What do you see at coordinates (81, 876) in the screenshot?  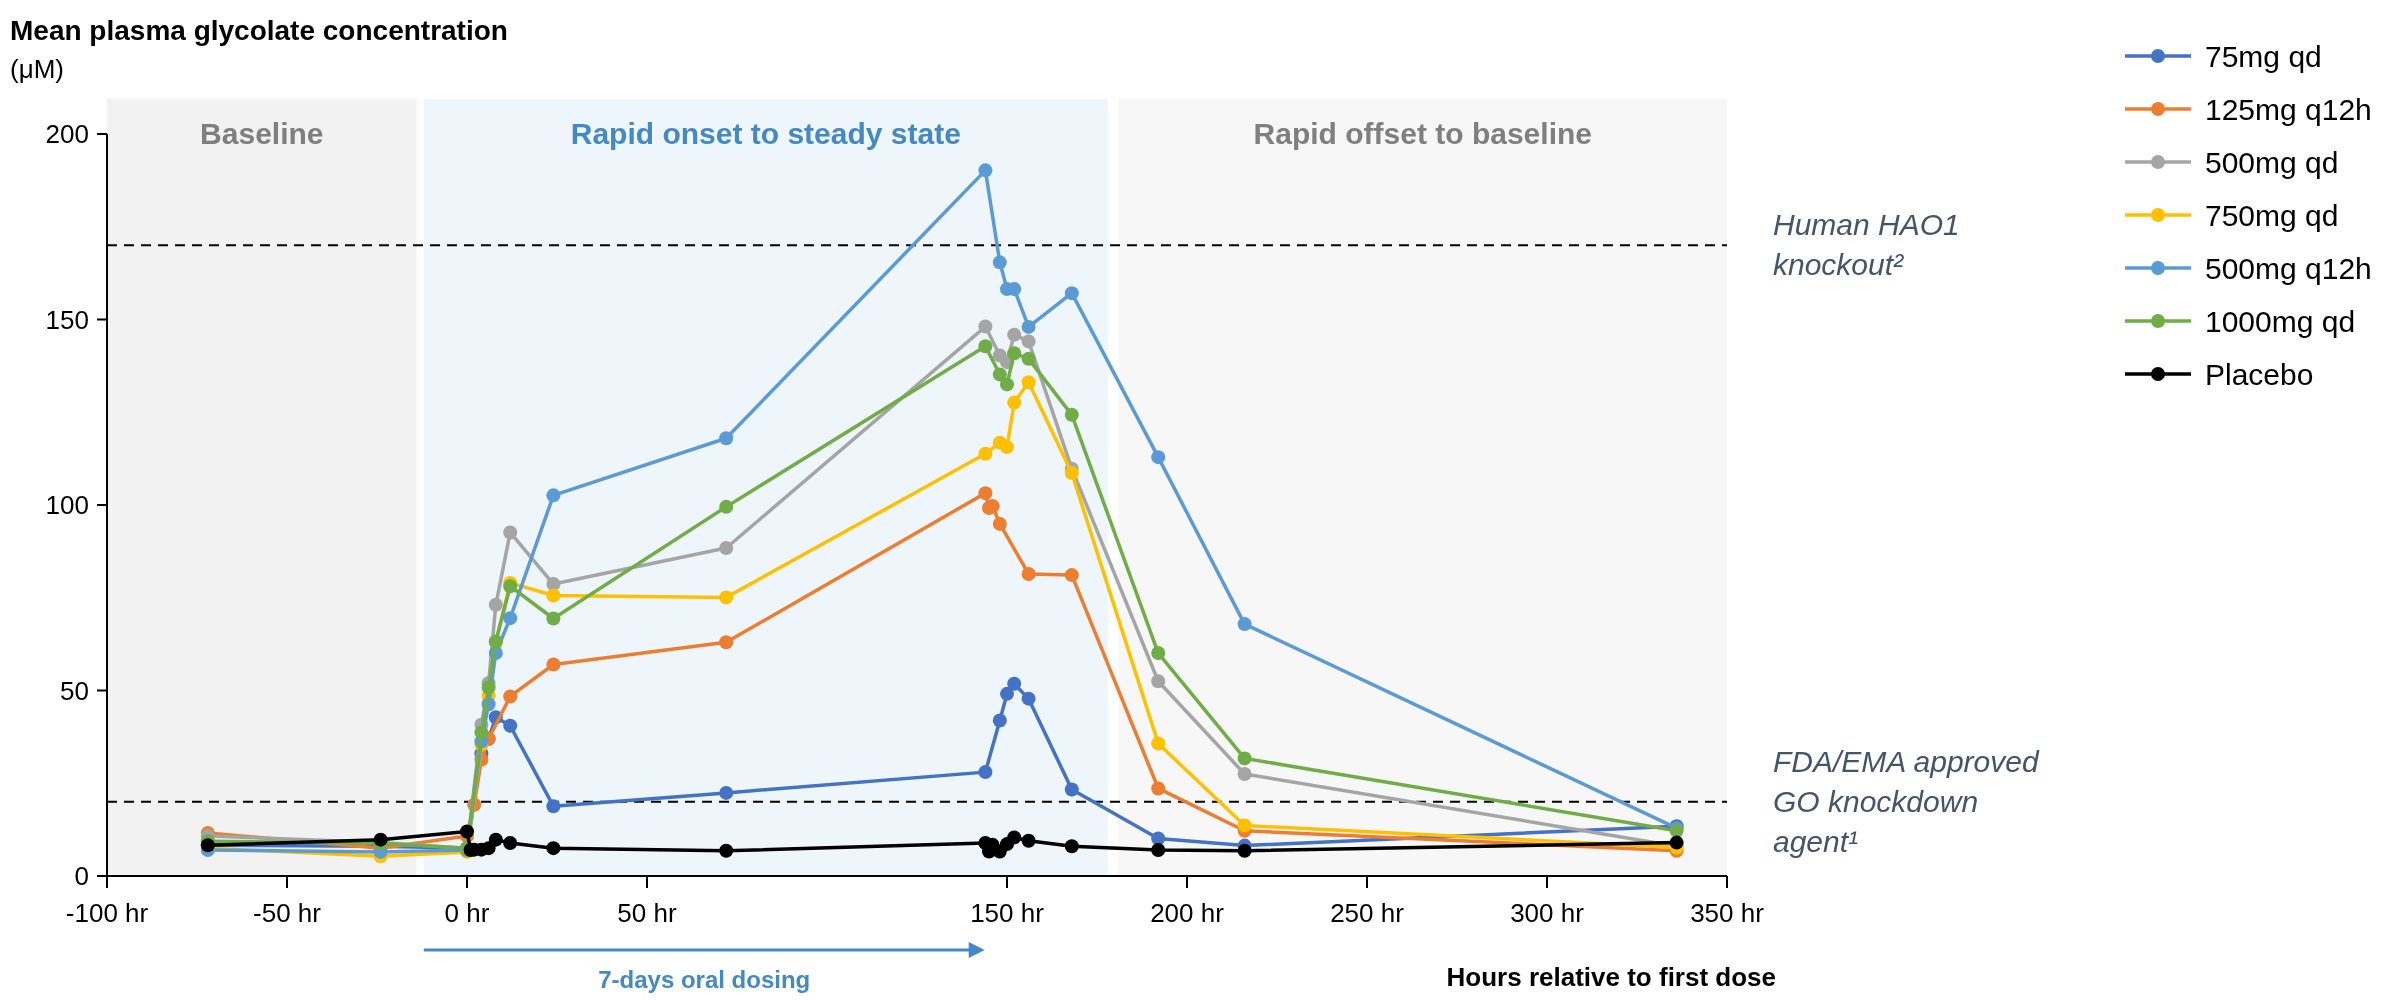 I see `y-tick-label: 0` at bounding box center [81, 876].